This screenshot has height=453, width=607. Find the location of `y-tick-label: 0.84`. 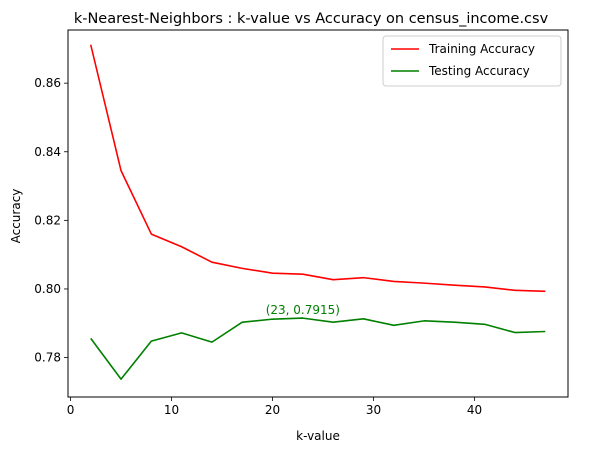

y-tick-label: 0.84 is located at coordinates (47, 152).